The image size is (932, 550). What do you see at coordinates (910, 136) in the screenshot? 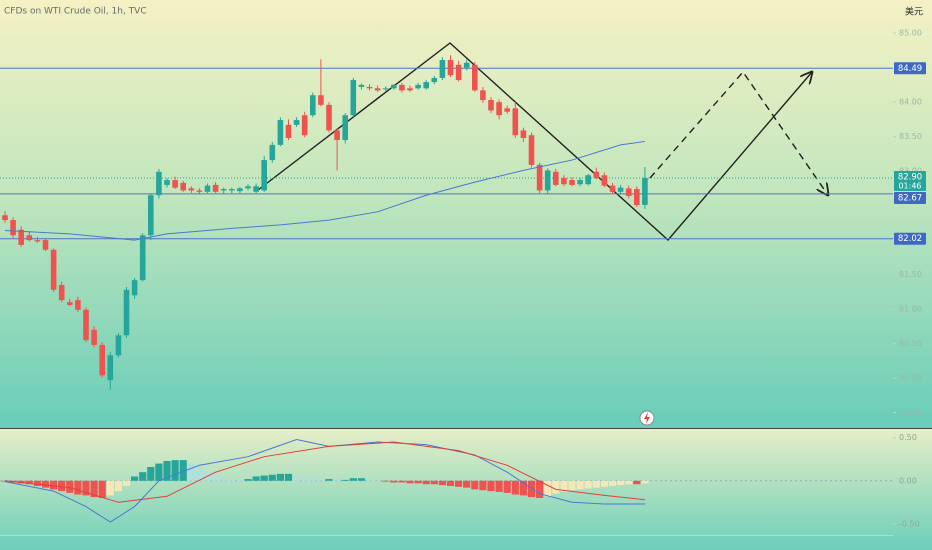
I see `y-tick-label: 83.50` at bounding box center [910, 136].